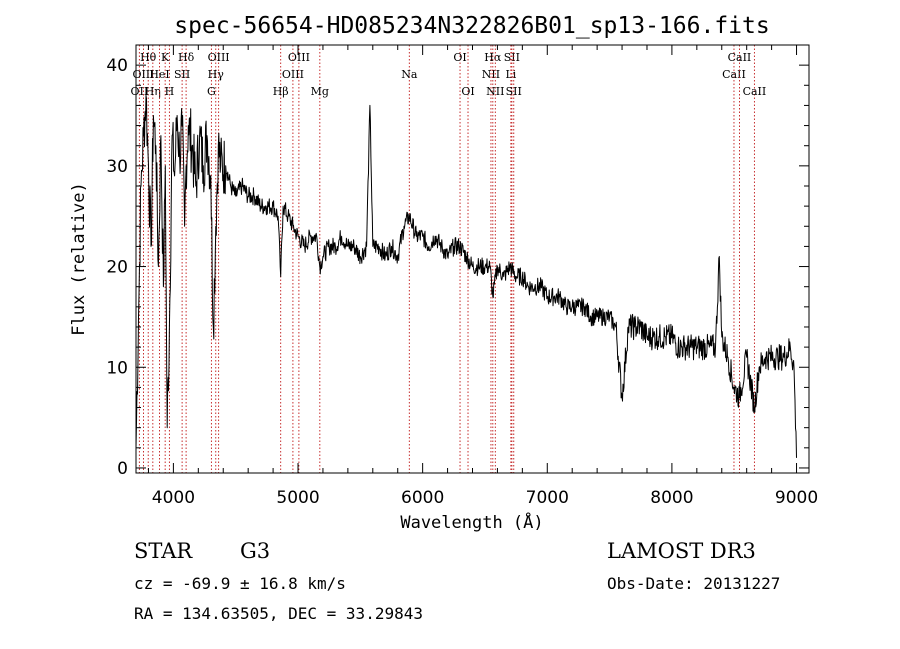 The image size is (900, 649). I want to click on y-tick-label: 0, so click(122, 469).